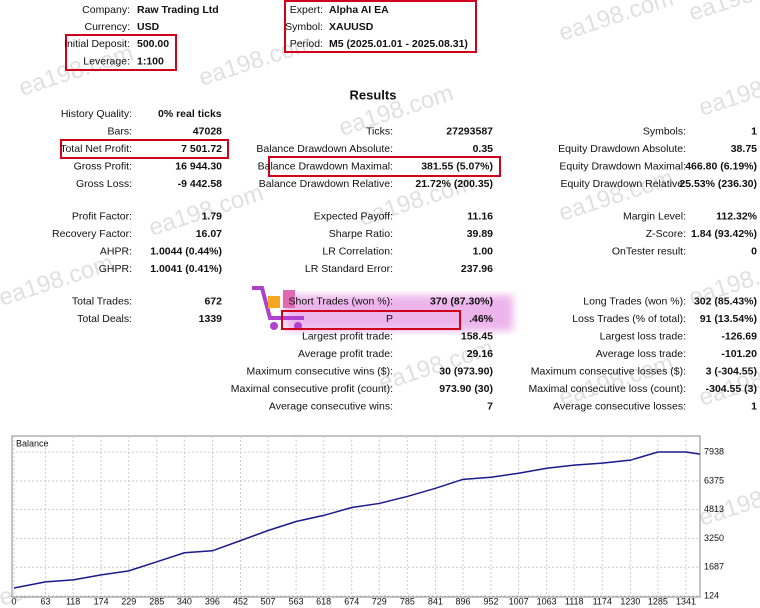 The width and height of the screenshot is (760, 608). I want to click on x-tick-label: 1063, so click(547, 601).